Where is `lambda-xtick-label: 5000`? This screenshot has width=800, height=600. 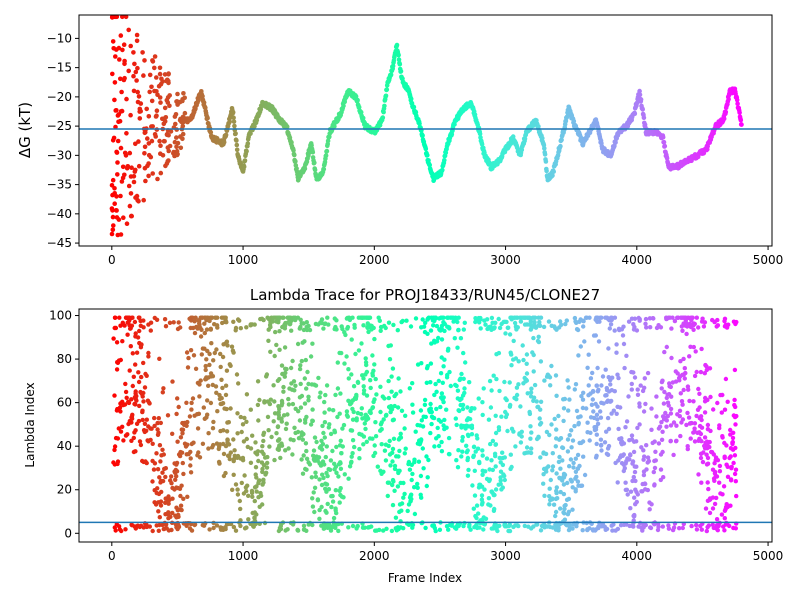
lambda-xtick-label: 5000 is located at coordinates (768, 556).